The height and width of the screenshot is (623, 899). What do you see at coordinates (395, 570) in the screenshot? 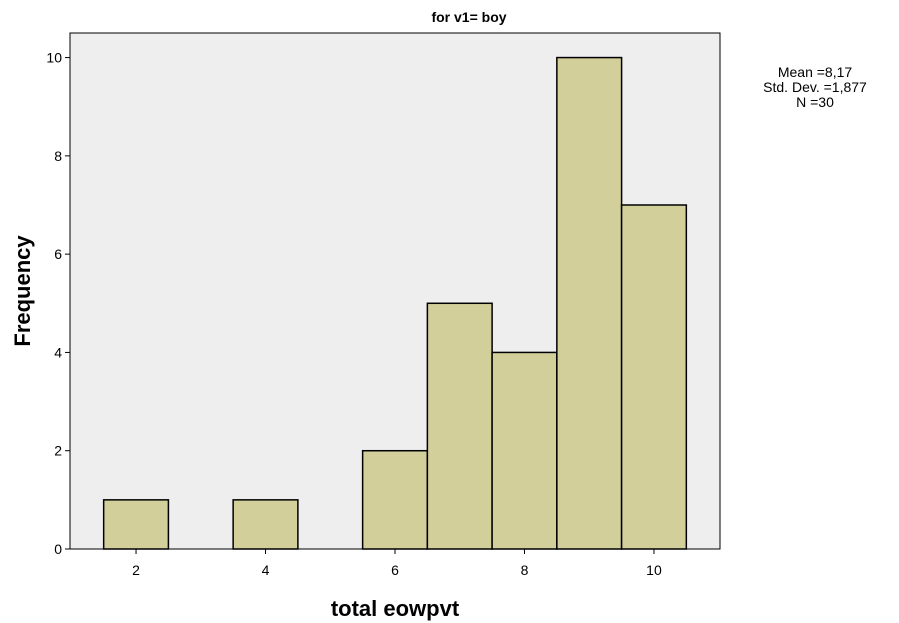
I see `x-tick-label: 6` at bounding box center [395, 570].